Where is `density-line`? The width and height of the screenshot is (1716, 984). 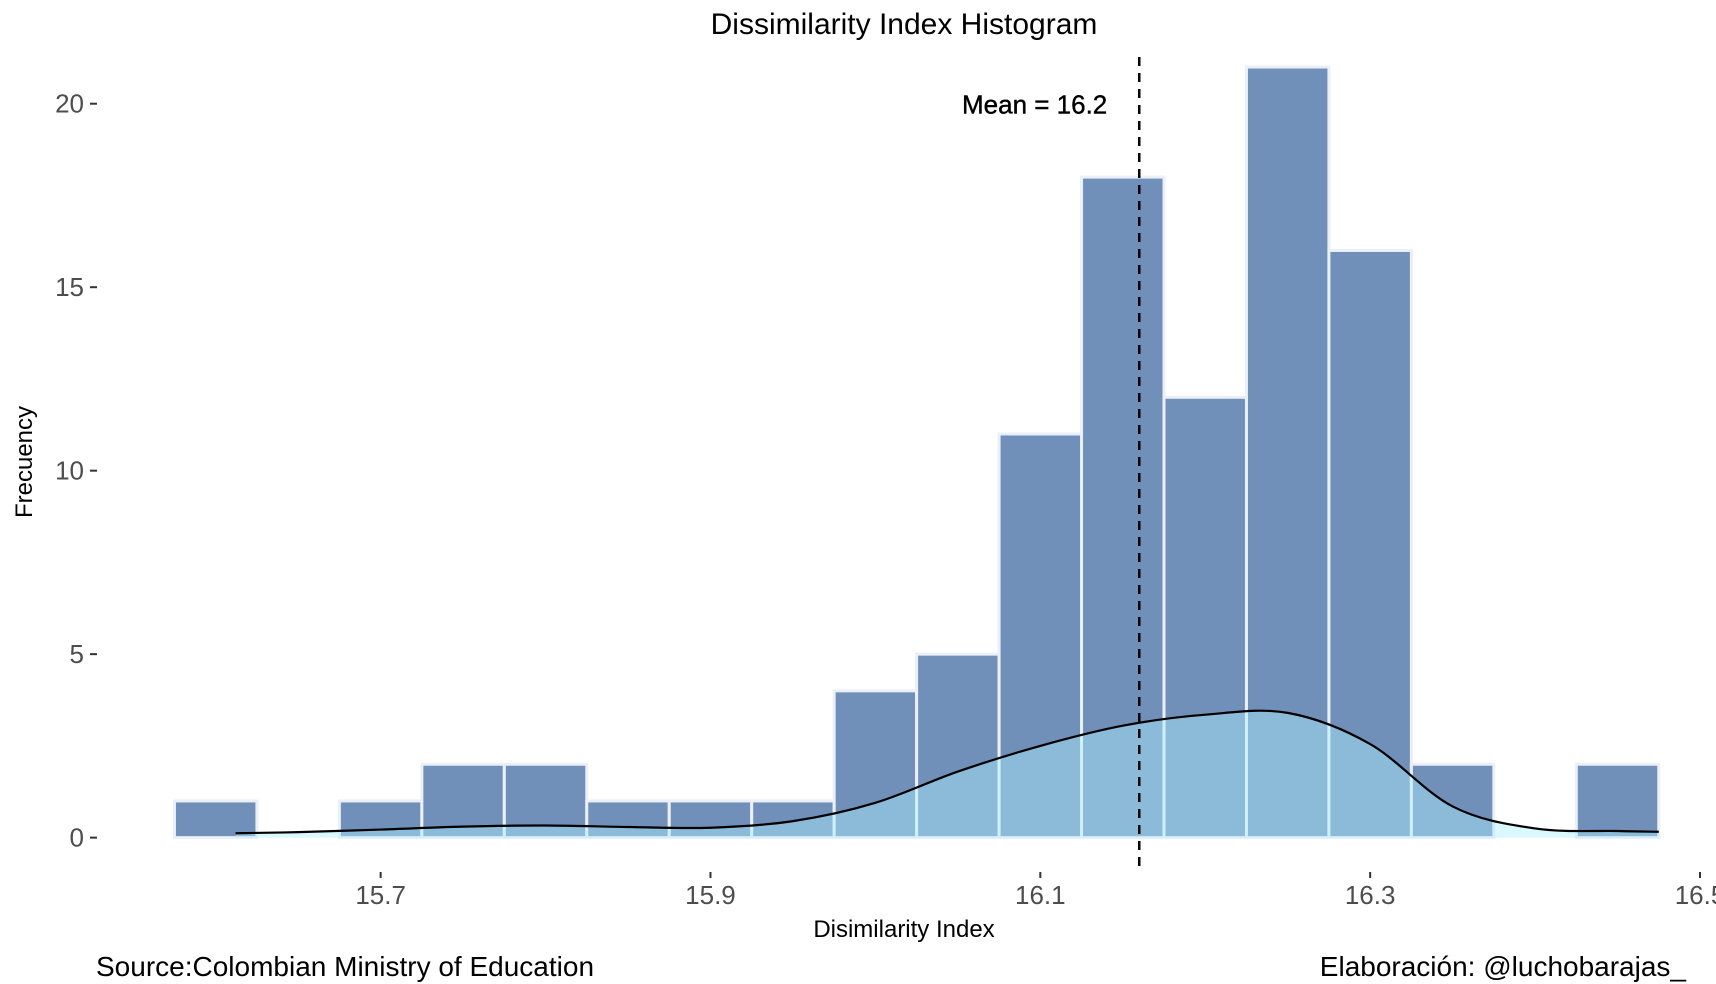
density-line is located at coordinates (947, 772).